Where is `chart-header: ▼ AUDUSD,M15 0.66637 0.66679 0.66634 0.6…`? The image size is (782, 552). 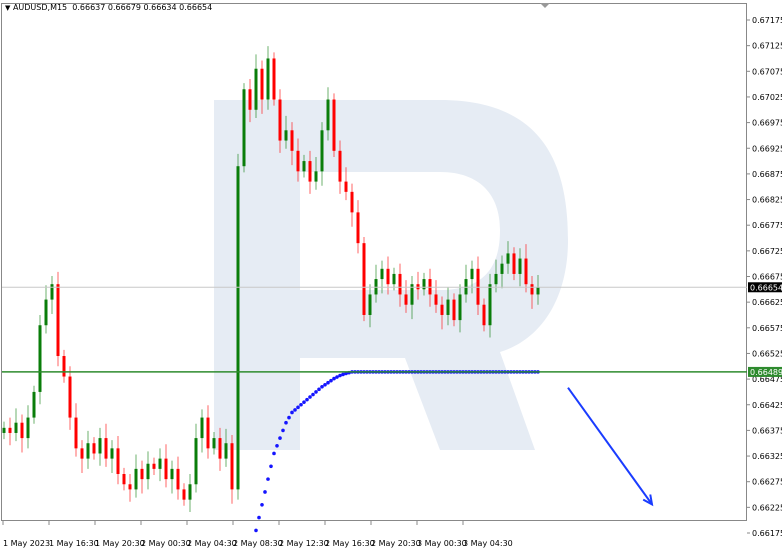 chart-header: ▼ AUDUSD,M15 0.66637 0.66679 0.66634 0.6… is located at coordinates (108, 7).